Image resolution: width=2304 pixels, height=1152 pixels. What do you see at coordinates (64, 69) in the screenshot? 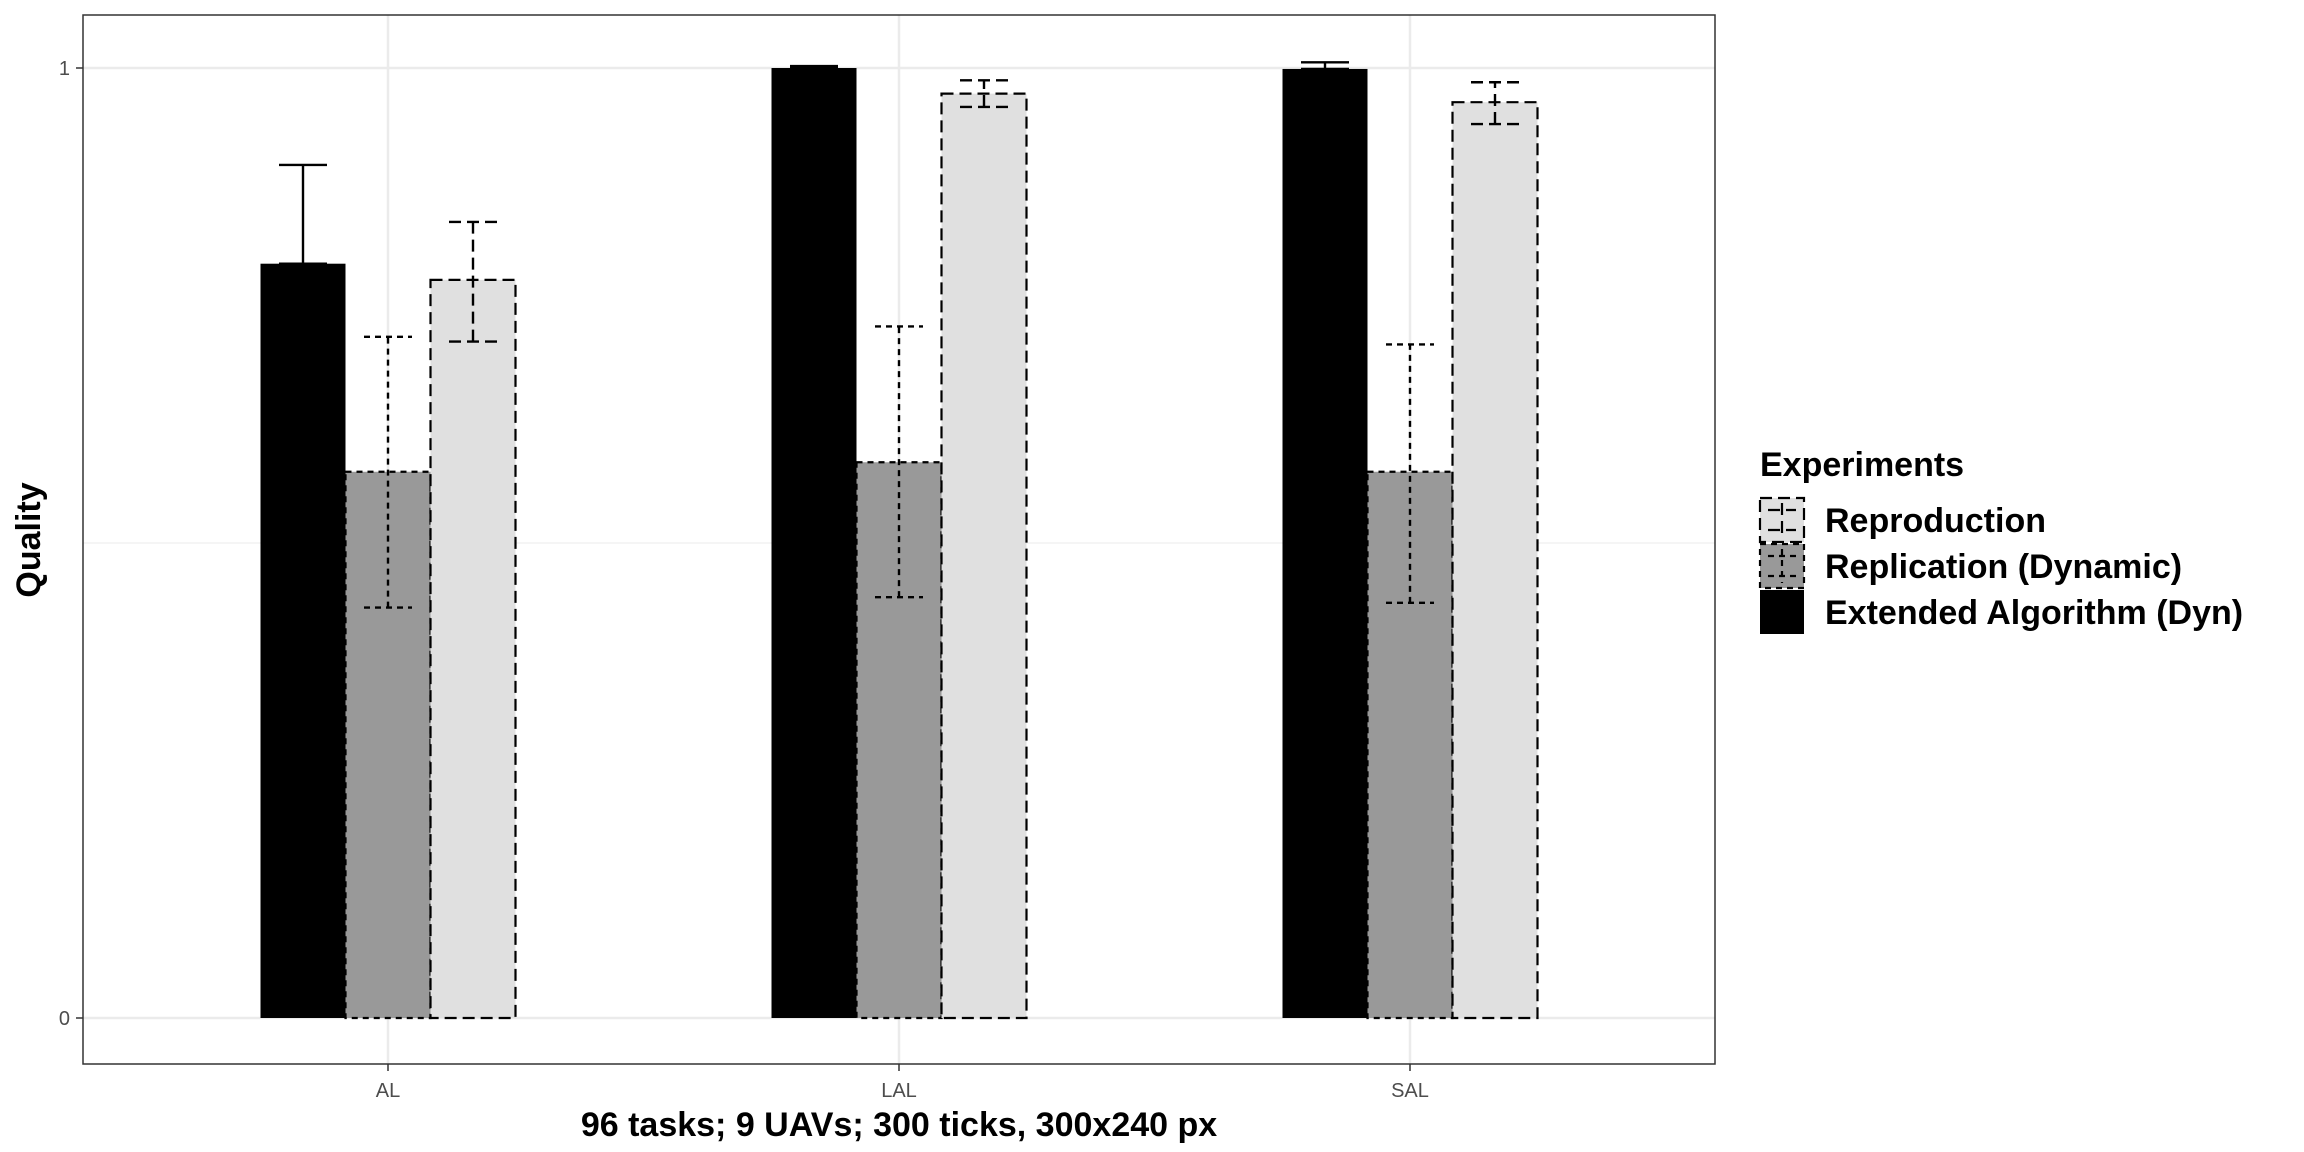
I see `y-tick-label-1: 1` at bounding box center [64, 69].